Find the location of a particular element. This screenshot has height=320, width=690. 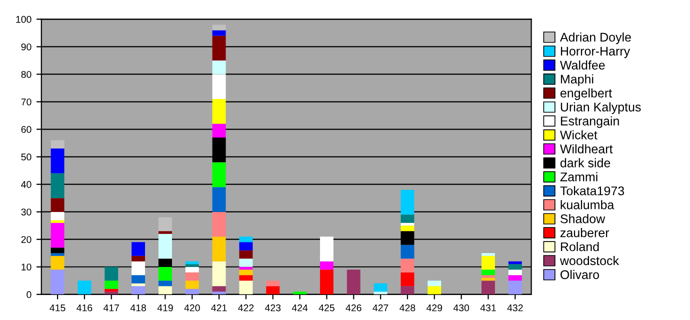

y-tick-label: 20 is located at coordinates (26, 239).